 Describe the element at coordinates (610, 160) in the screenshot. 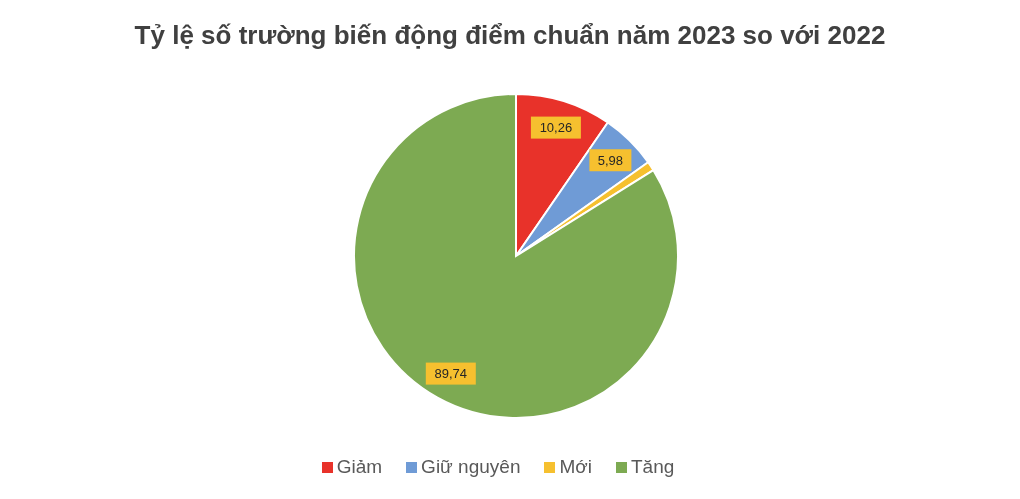

I see `data-label: 5,98` at that location.